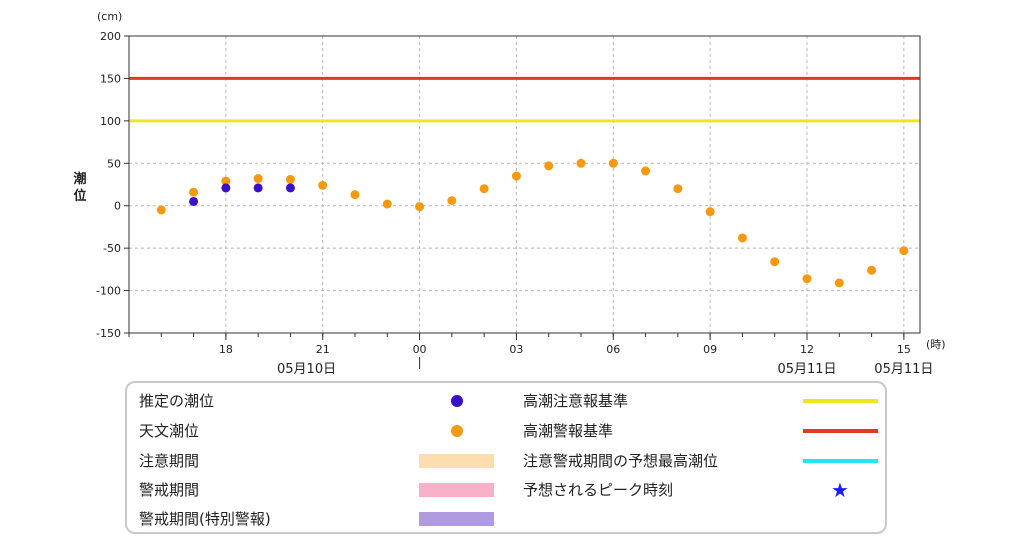 The height and width of the screenshot is (557, 1024). What do you see at coordinates (840, 431) in the screenshot?
I see `legend-swatch-warning-standard` at bounding box center [840, 431].